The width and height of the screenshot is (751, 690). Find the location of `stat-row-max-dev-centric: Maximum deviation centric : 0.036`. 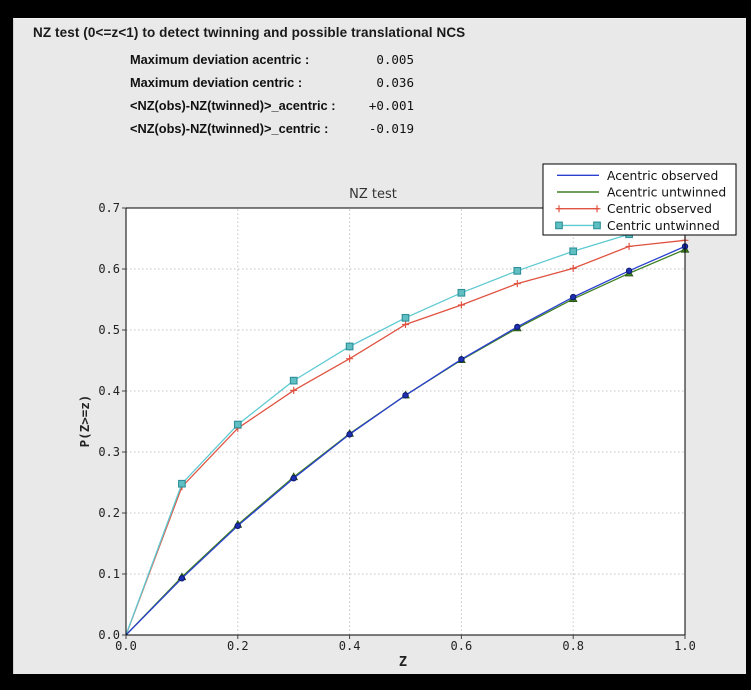

stat-row-max-dev-centric: Maximum deviation centric : 0.036 is located at coordinates (272, 83).